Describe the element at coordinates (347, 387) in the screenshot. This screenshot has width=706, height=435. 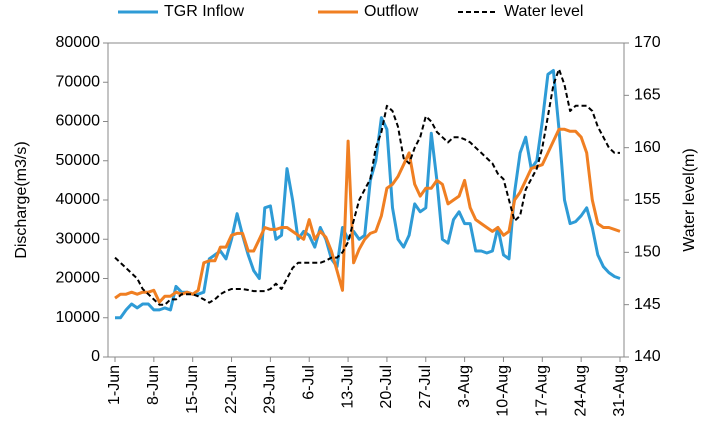
I see `x-tick-label: 13-Jul` at that location.